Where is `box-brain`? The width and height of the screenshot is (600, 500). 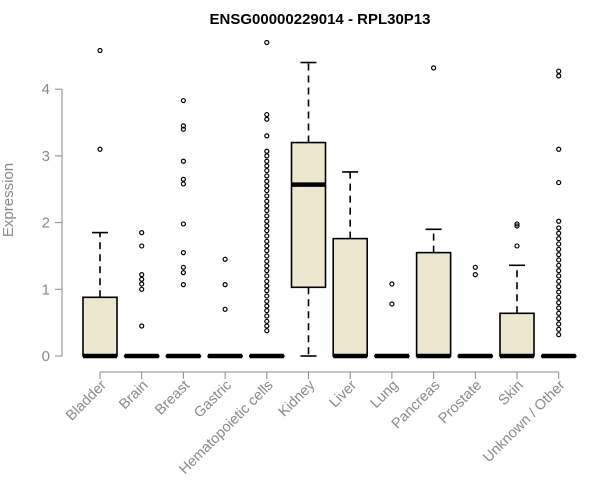
box-brain is located at coordinates (141, 294).